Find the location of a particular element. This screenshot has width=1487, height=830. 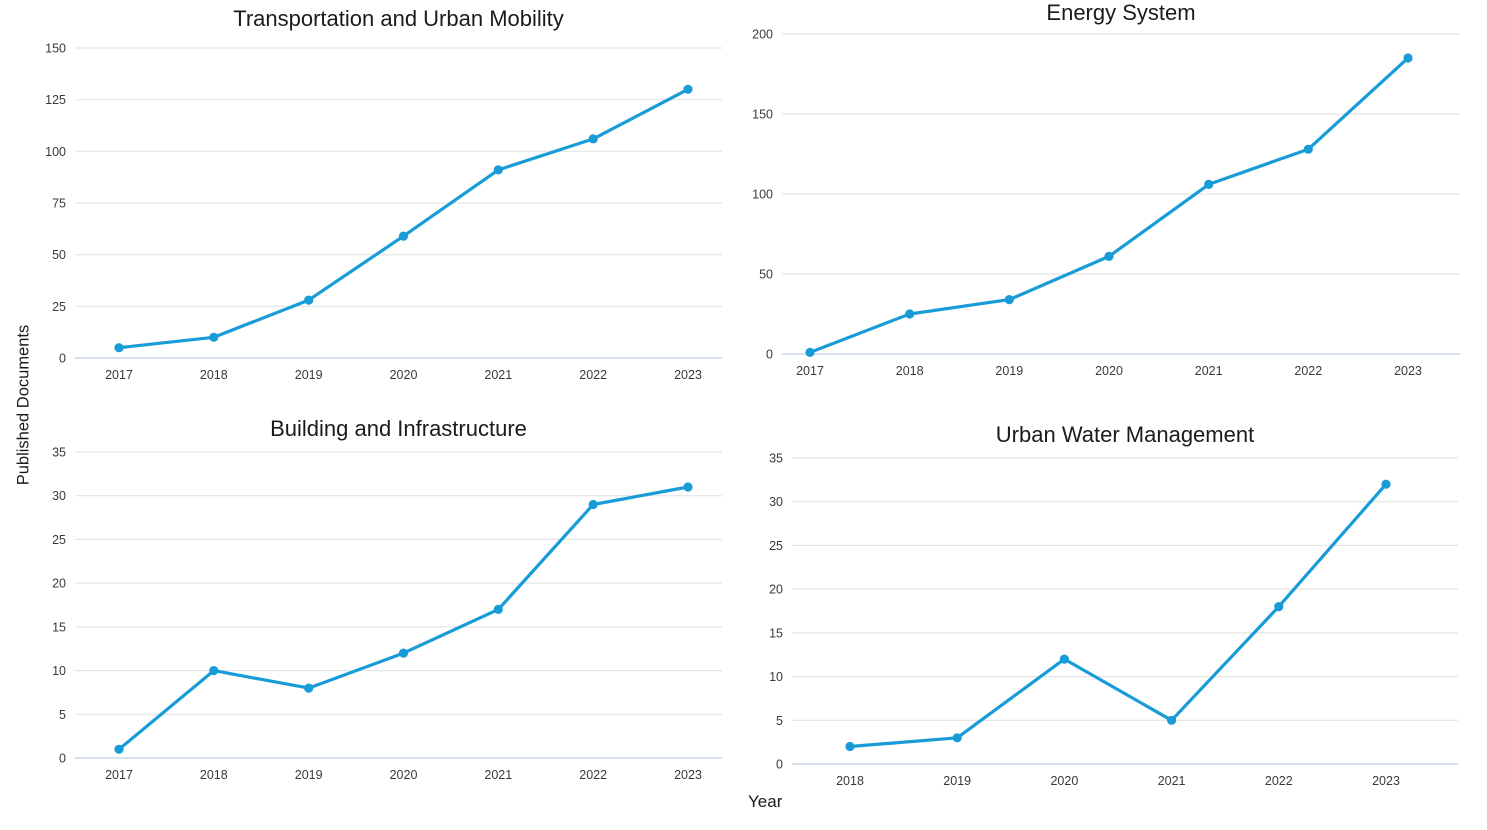

x-axis-label: Year is located at coordinates (765, 801).